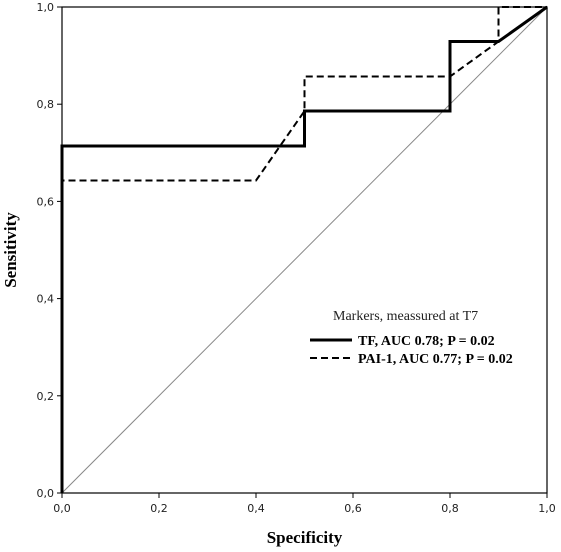 This screenshot has height=552, width=561. Describe the element at coordinates (426, 341) in the screenshot. I see `legend-entry-tf: TF, AUC 0.78; P = 0.02` at that location.